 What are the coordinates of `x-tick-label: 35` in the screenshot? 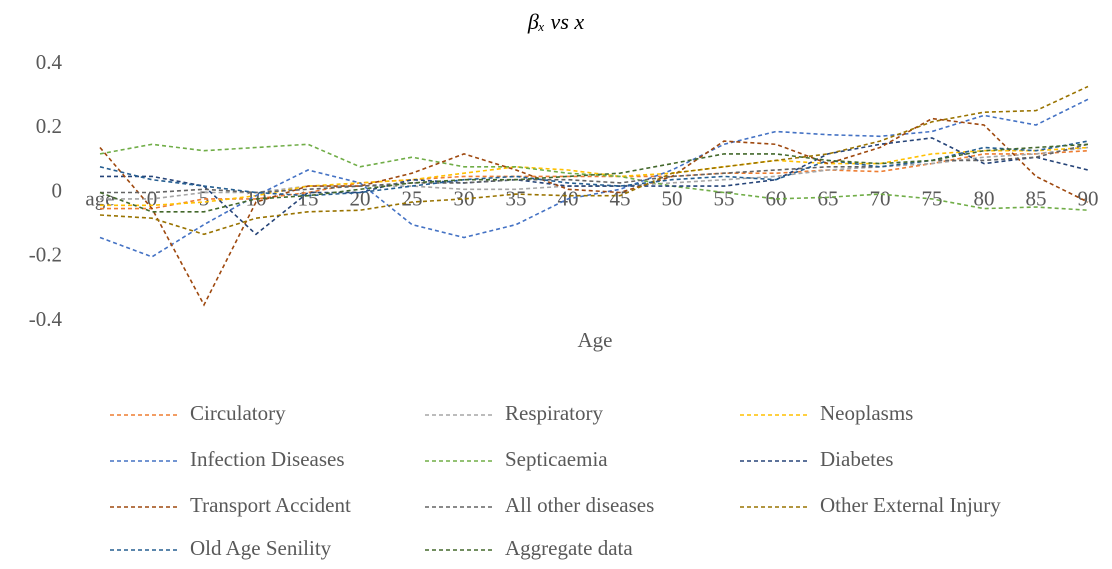 It's located at (516, 198).